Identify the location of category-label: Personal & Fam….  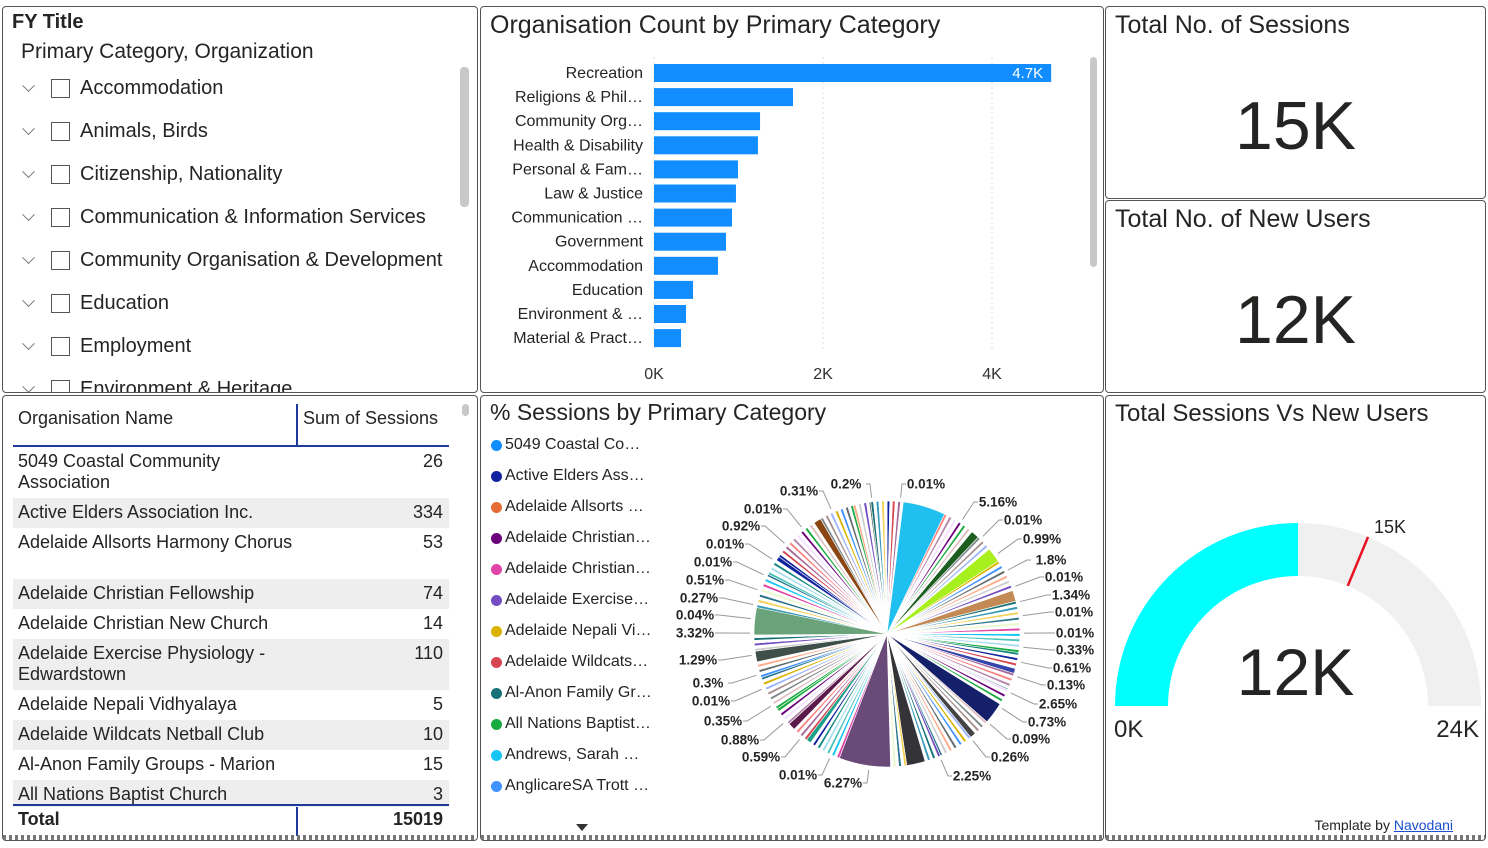
(577, 169).